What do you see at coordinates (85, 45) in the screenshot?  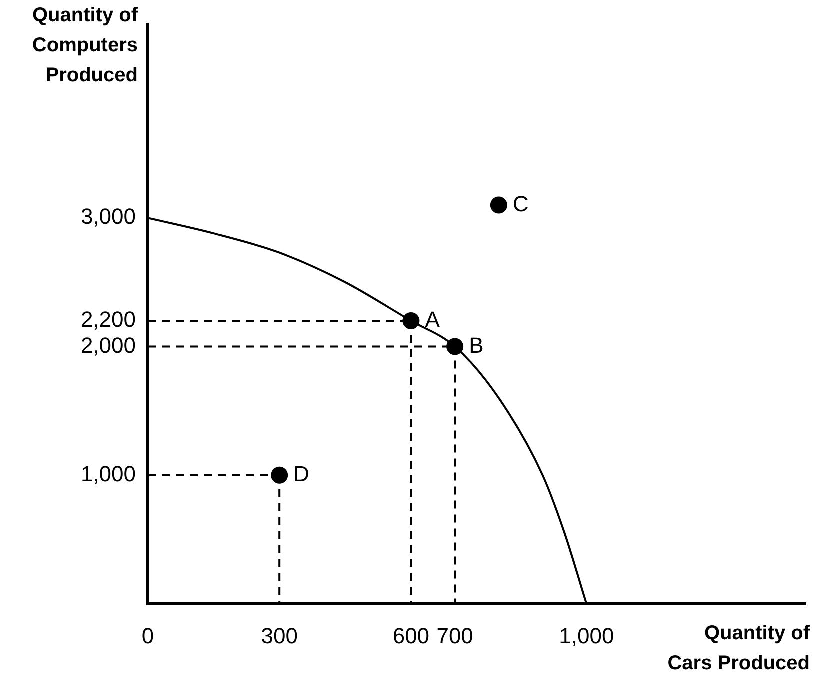 I see `y-axis-title: Quantity of Computers Produced` at bounding box center [85, 45].